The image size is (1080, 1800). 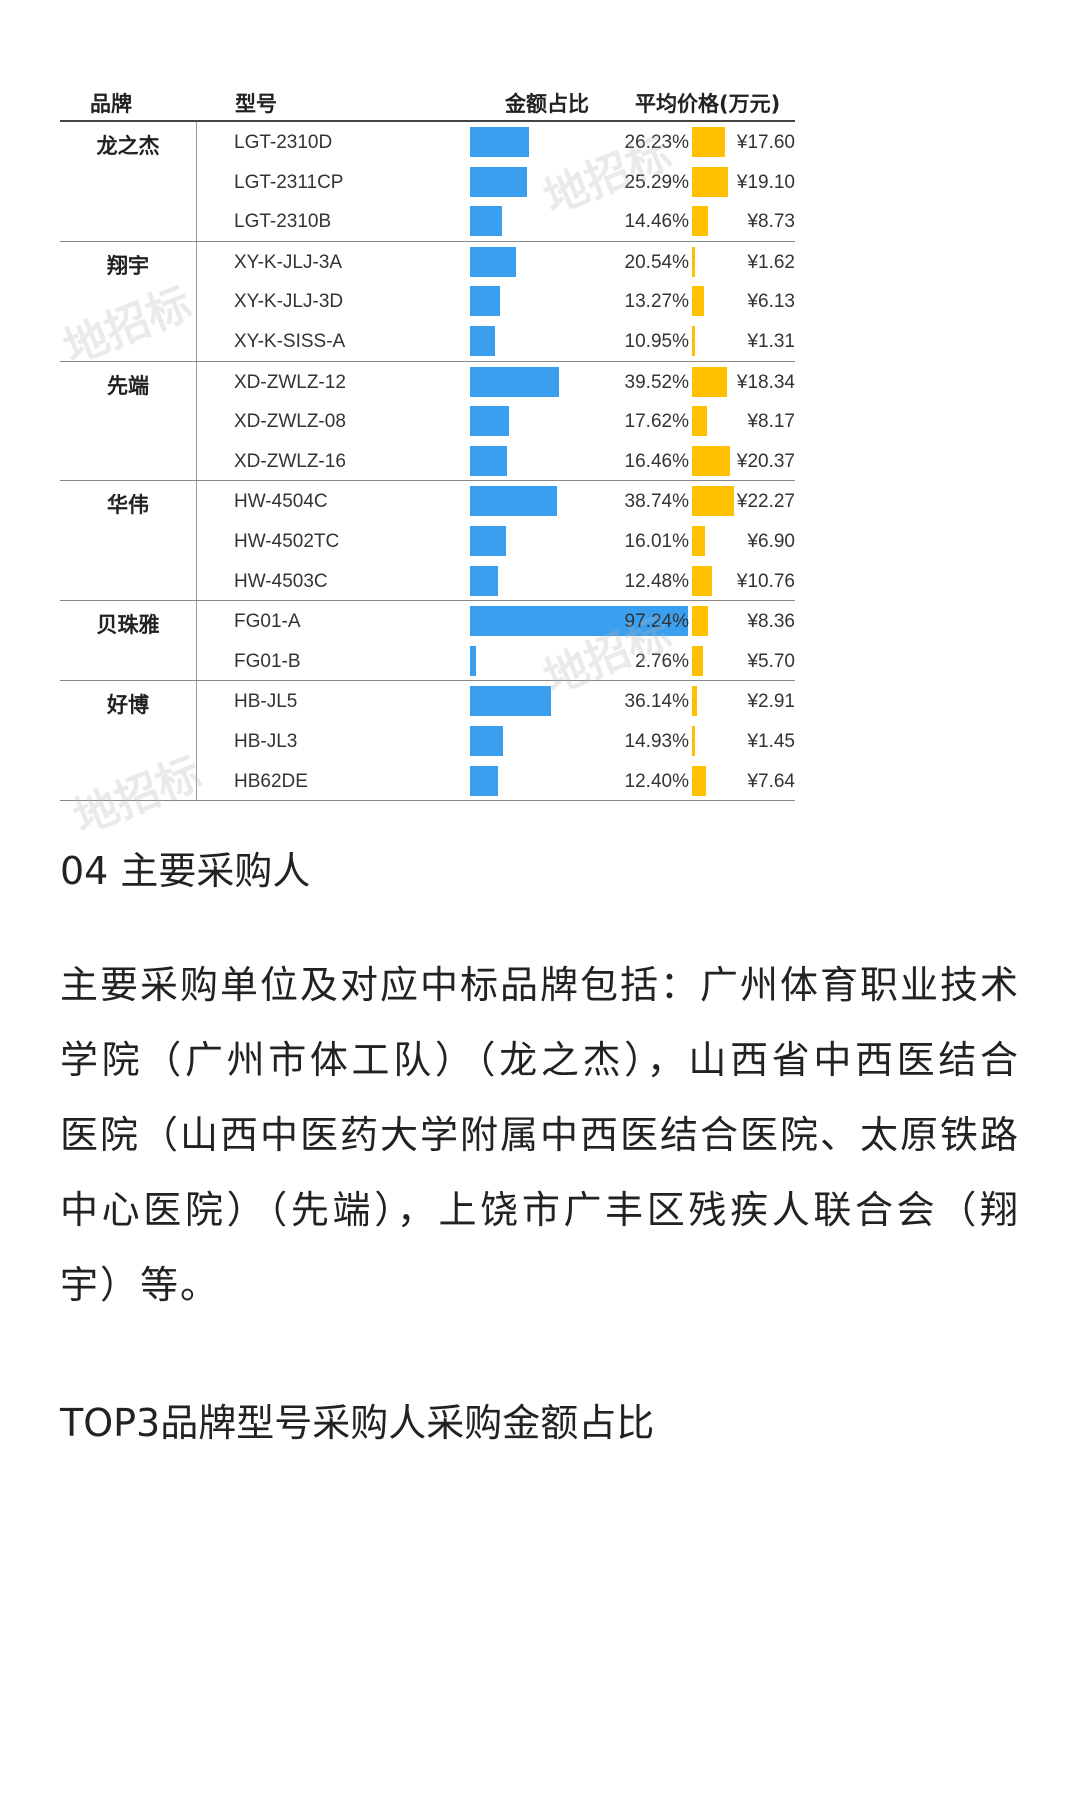 What do you see at coordinates (281, 581) in the screenshot?
I see `model-cell: HW-4503C` at bounding box center [281, 581].